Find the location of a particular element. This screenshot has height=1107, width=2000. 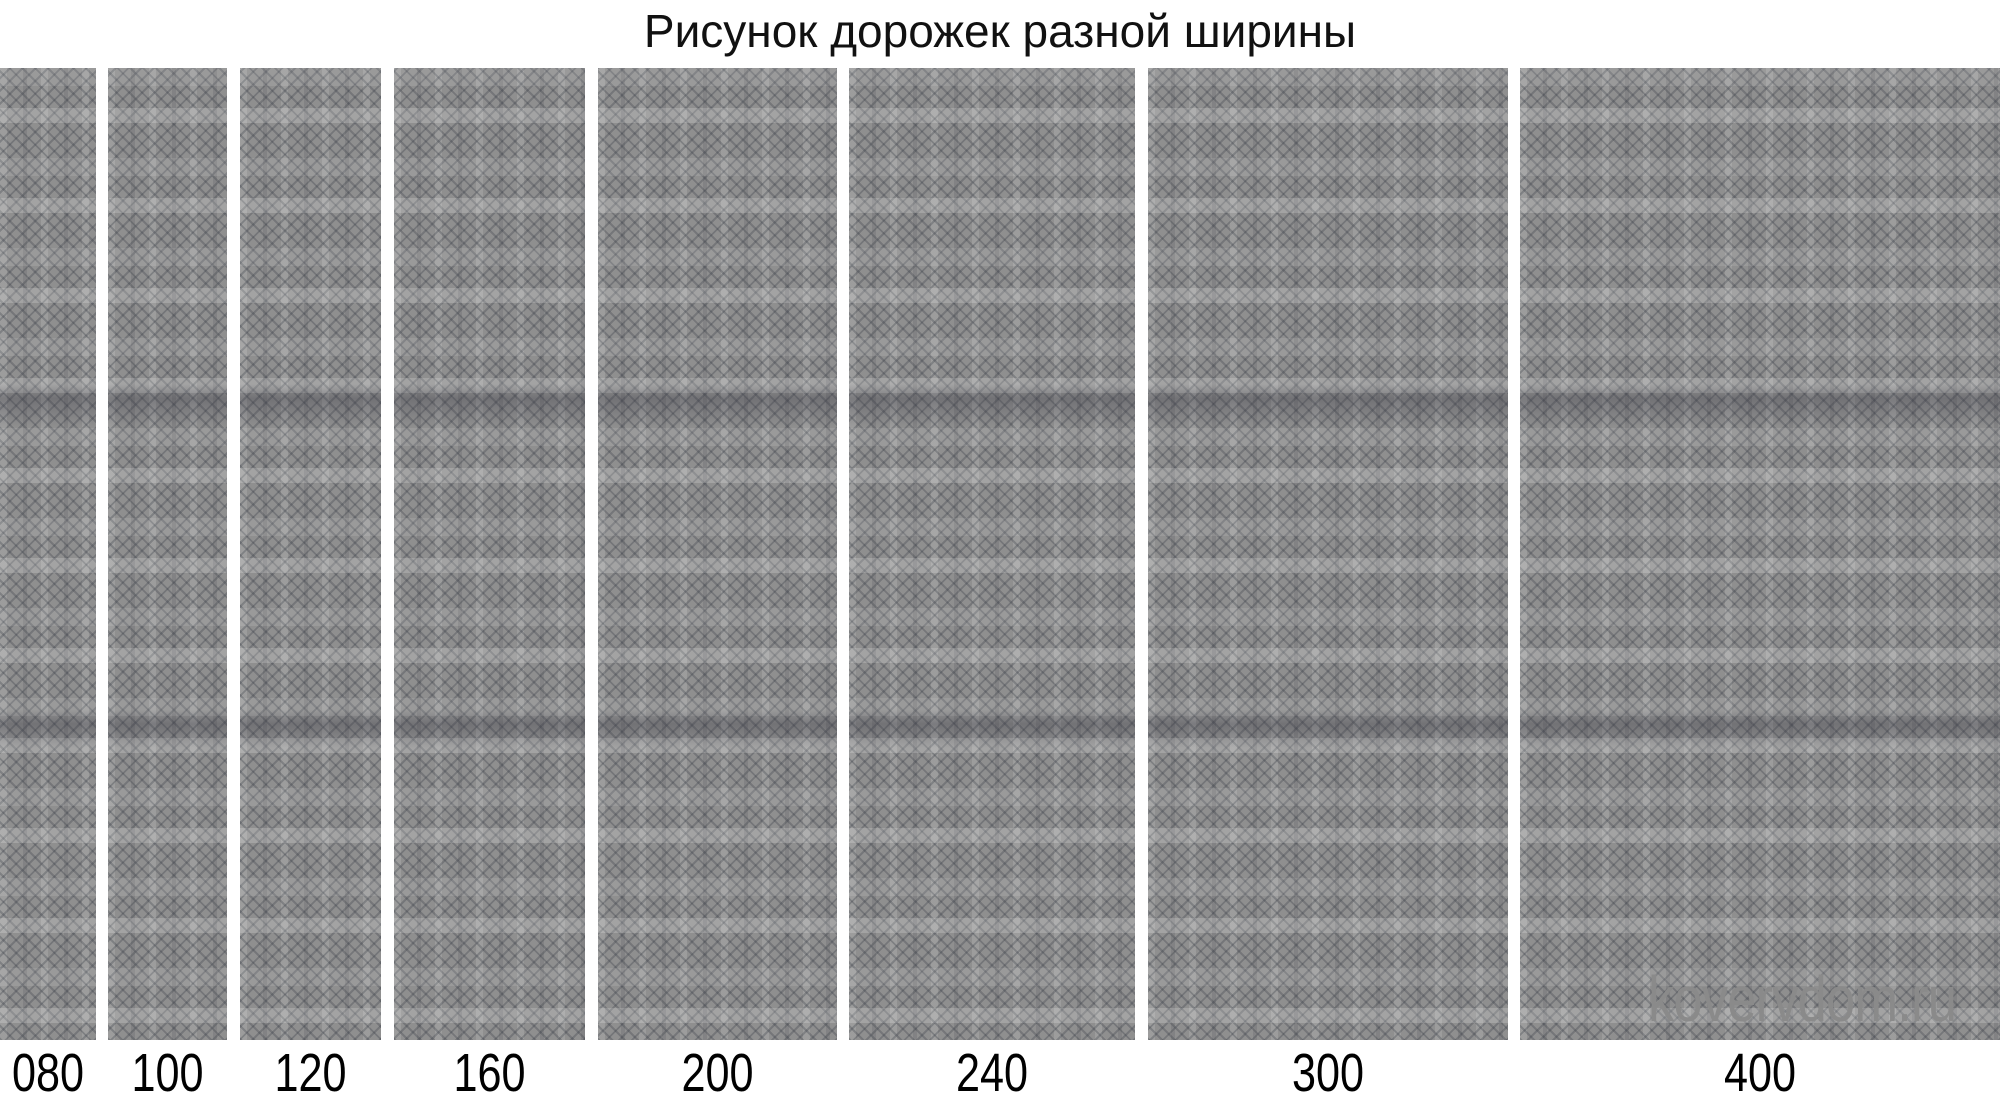

runner-width-label: 120 is located at coordinates (310, 1073).